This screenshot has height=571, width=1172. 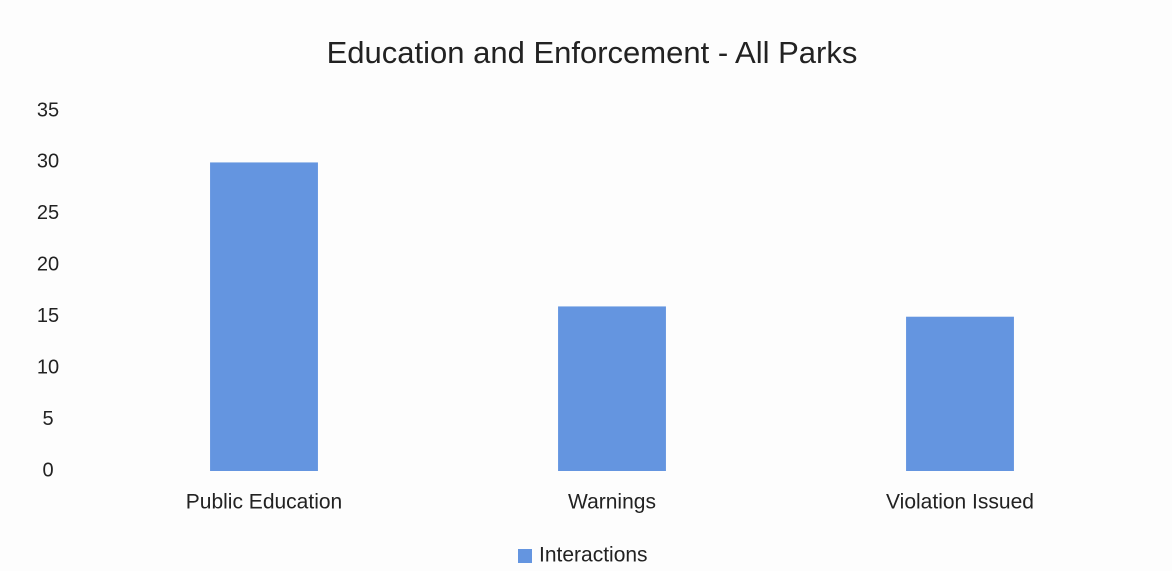 What do you see at coordinates (592, 52) in the screenshot?
I see `chart-title: Education and Enforcement - All Parks` at bounding box center [592, 52].